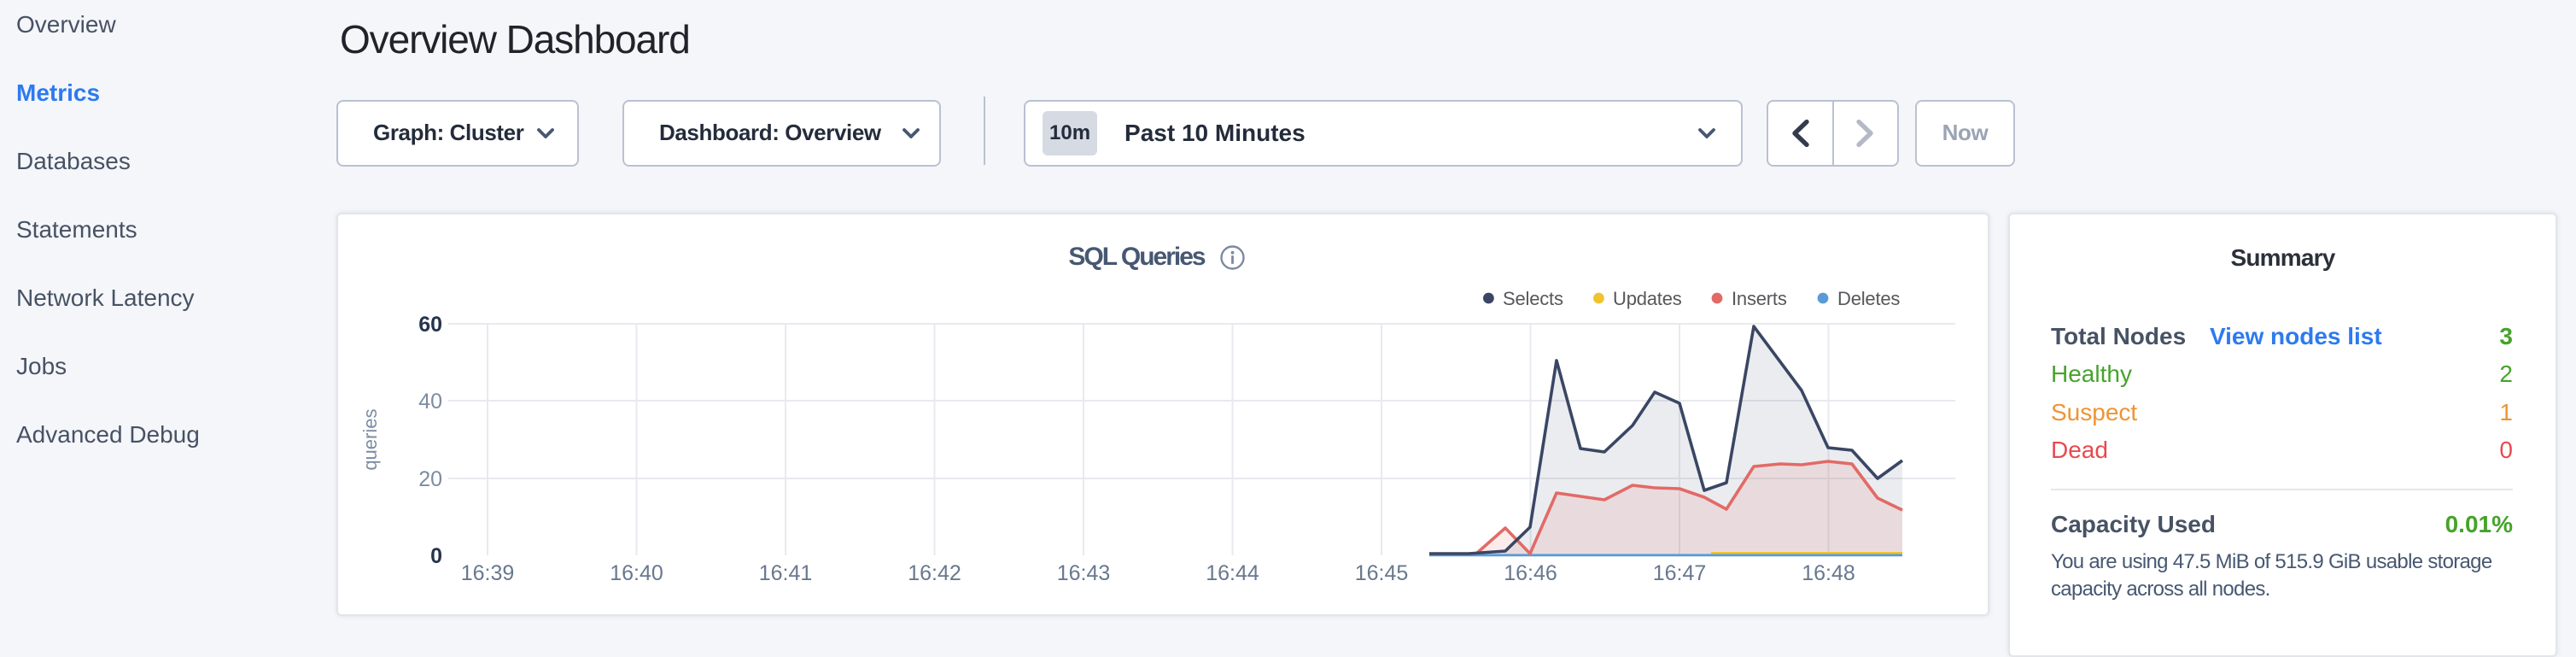  I want to click on svg-text: Selects, so click(1533, 298).